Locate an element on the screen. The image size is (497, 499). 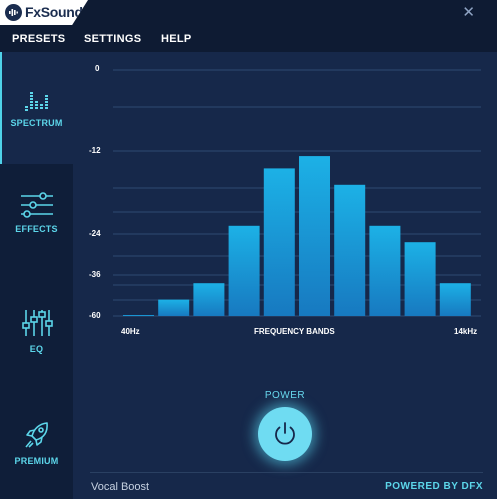
sidebar-item-label: PREMIUM is located at coordinates (36, 461).